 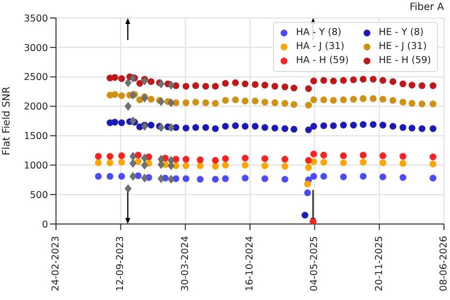 What do you see at coordinates (319, 33) in the screenshot?
I see `legend-label: HA - Y (8)` at bounding box center [319, 33].